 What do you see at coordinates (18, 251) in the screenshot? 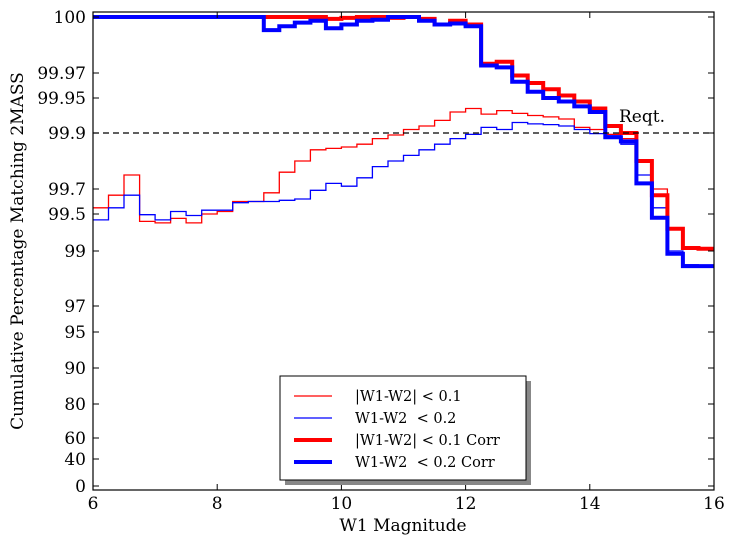
I see `y-axis-title: Cumulative Percentage Matching 2MASS` at bounding box center [18, 251].